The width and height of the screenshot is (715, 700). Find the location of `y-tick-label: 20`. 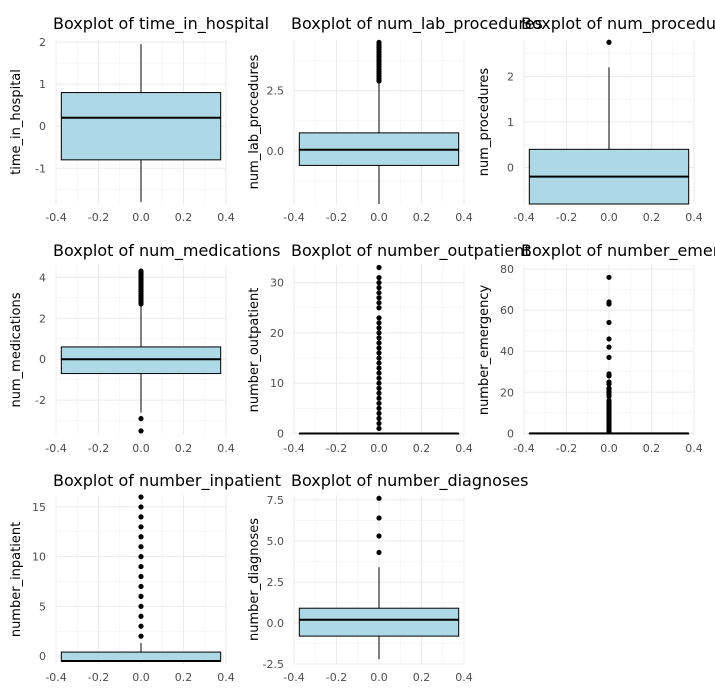

y-tick-label: 20 is located at coordinates (277, 333).